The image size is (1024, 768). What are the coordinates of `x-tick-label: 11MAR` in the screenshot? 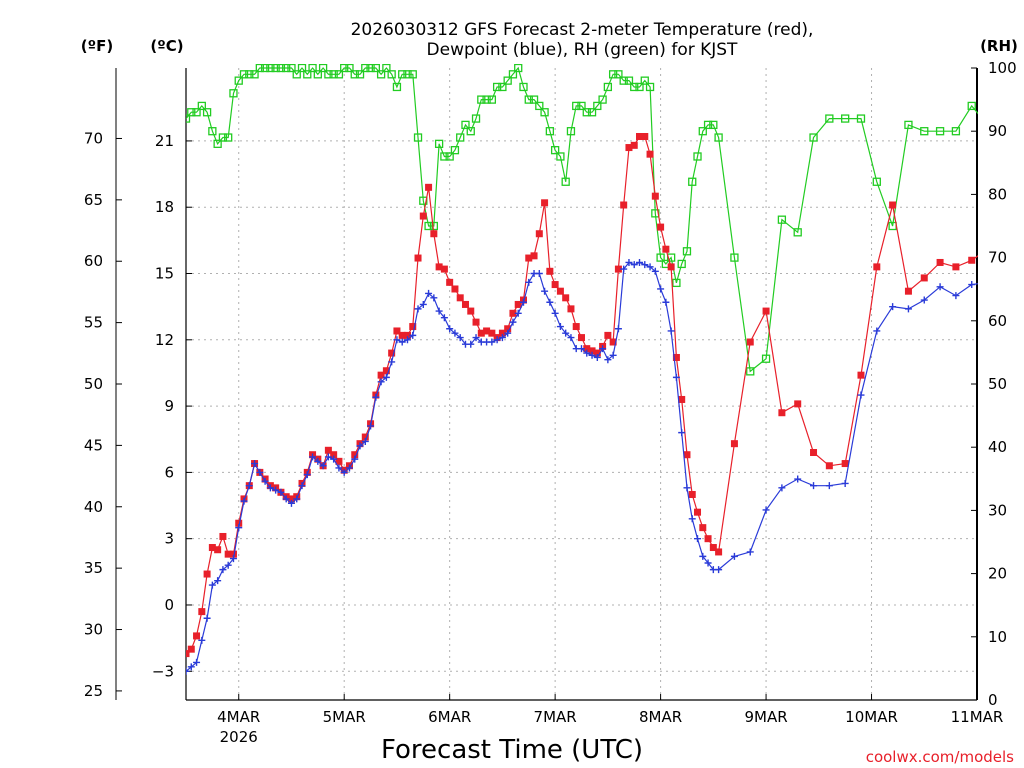 It's located at (977, 717).